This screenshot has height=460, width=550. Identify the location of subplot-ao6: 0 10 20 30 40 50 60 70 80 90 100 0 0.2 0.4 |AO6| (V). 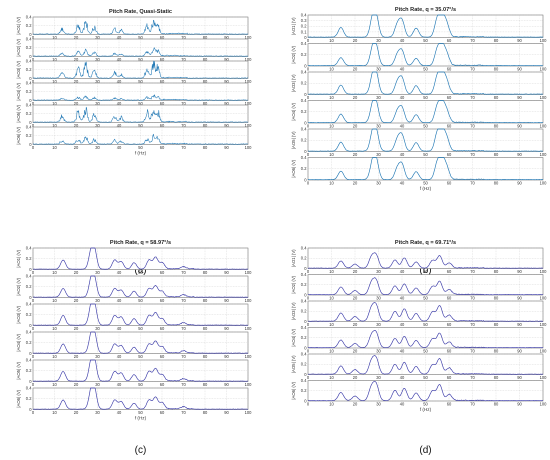
(419, 392).